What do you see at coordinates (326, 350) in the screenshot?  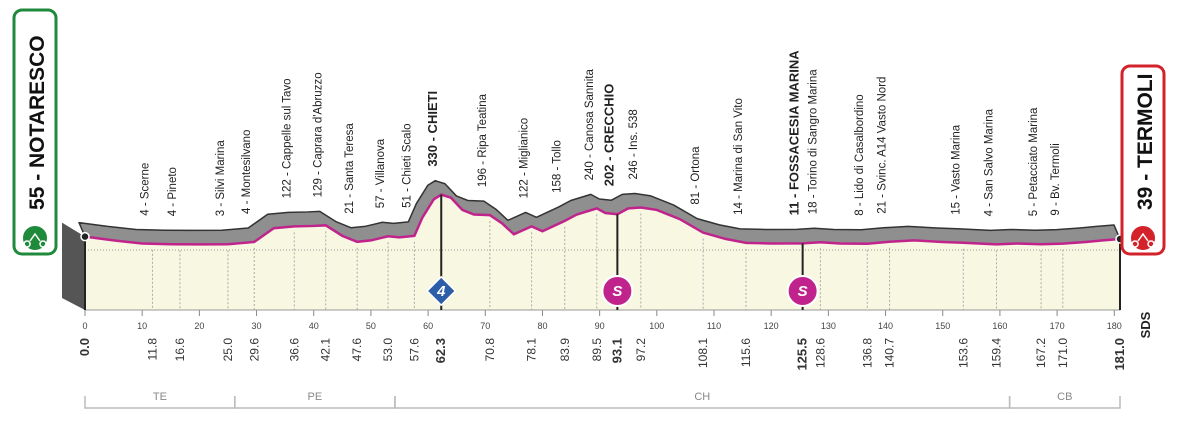 I see `km-label: 42.1` at bounding box center [326, 350].